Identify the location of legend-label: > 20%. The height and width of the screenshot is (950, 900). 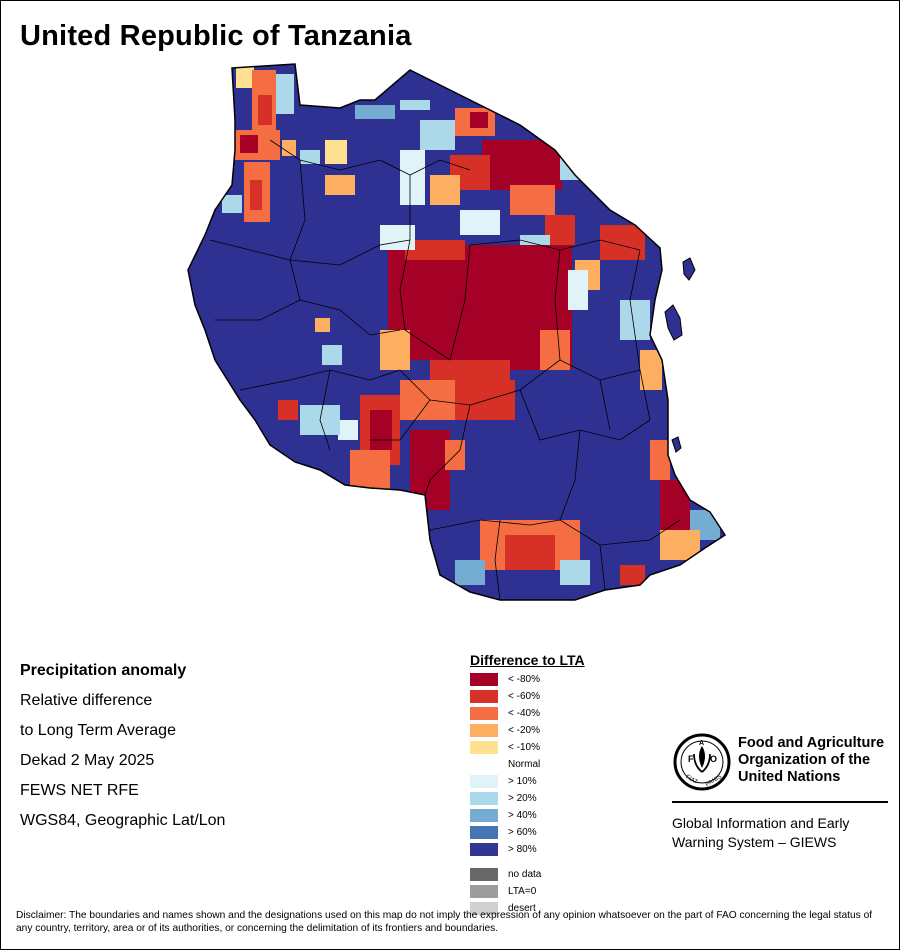
(522, 798).